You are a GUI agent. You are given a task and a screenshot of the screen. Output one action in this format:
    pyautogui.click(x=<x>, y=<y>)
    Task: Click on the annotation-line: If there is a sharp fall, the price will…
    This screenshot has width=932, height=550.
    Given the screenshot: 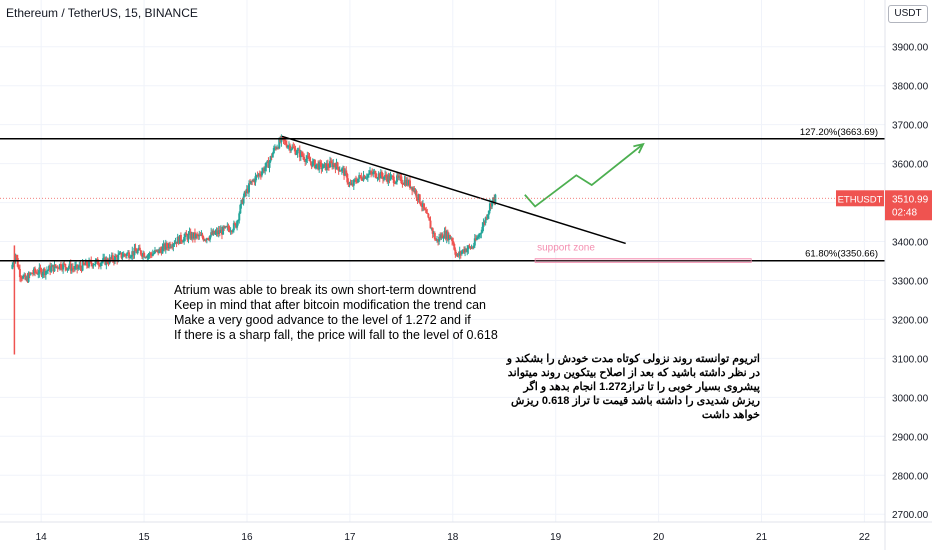 What is the action you would take?
    pyautogui.click(x=336, y=335)
    